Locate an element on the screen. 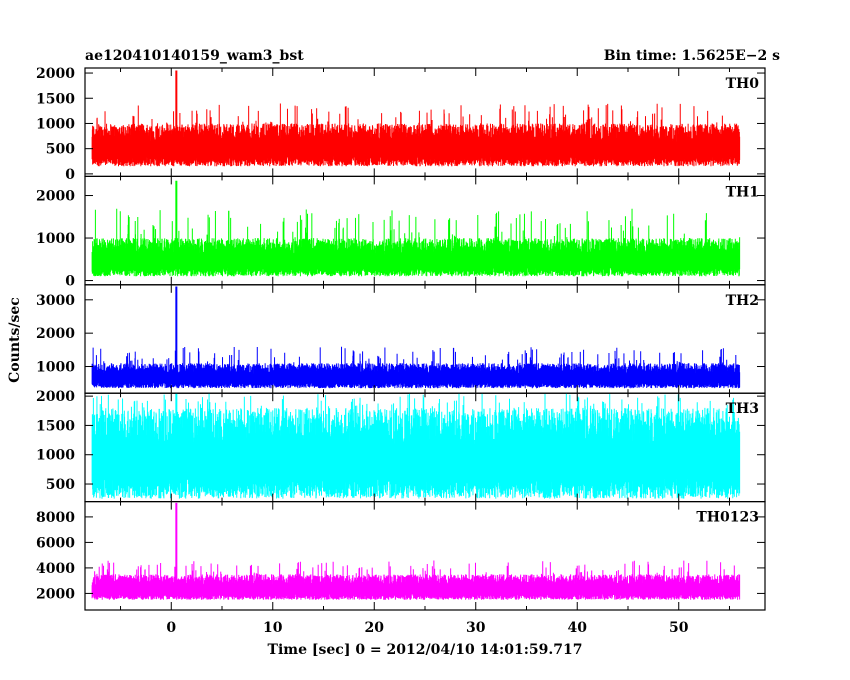  x-tick-label: 30 is located at coordinates (476, 628).